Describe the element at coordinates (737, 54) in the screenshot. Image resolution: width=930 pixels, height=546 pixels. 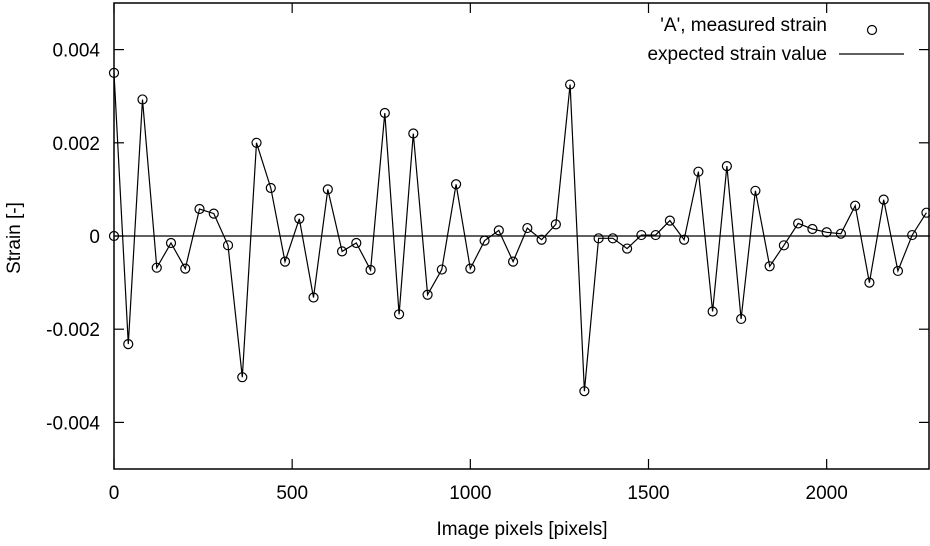
I see `legend-label-expected: expected strain value` at that location.